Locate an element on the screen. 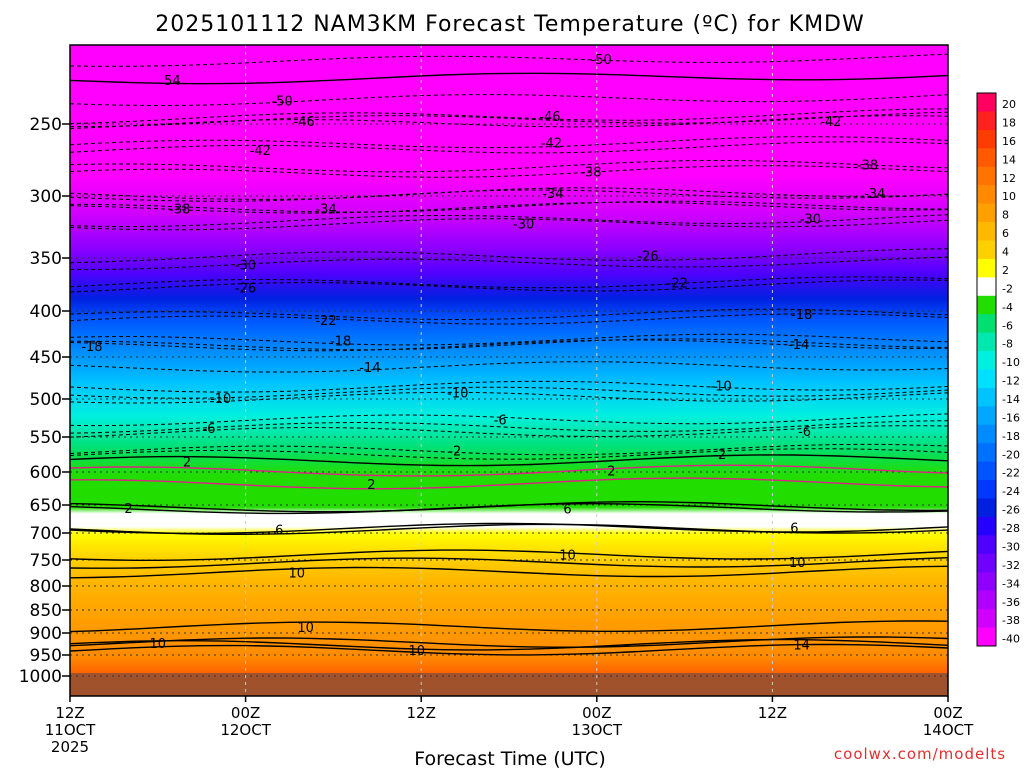  x-tick-label: 13OCT is located at coordinates (597, 730).